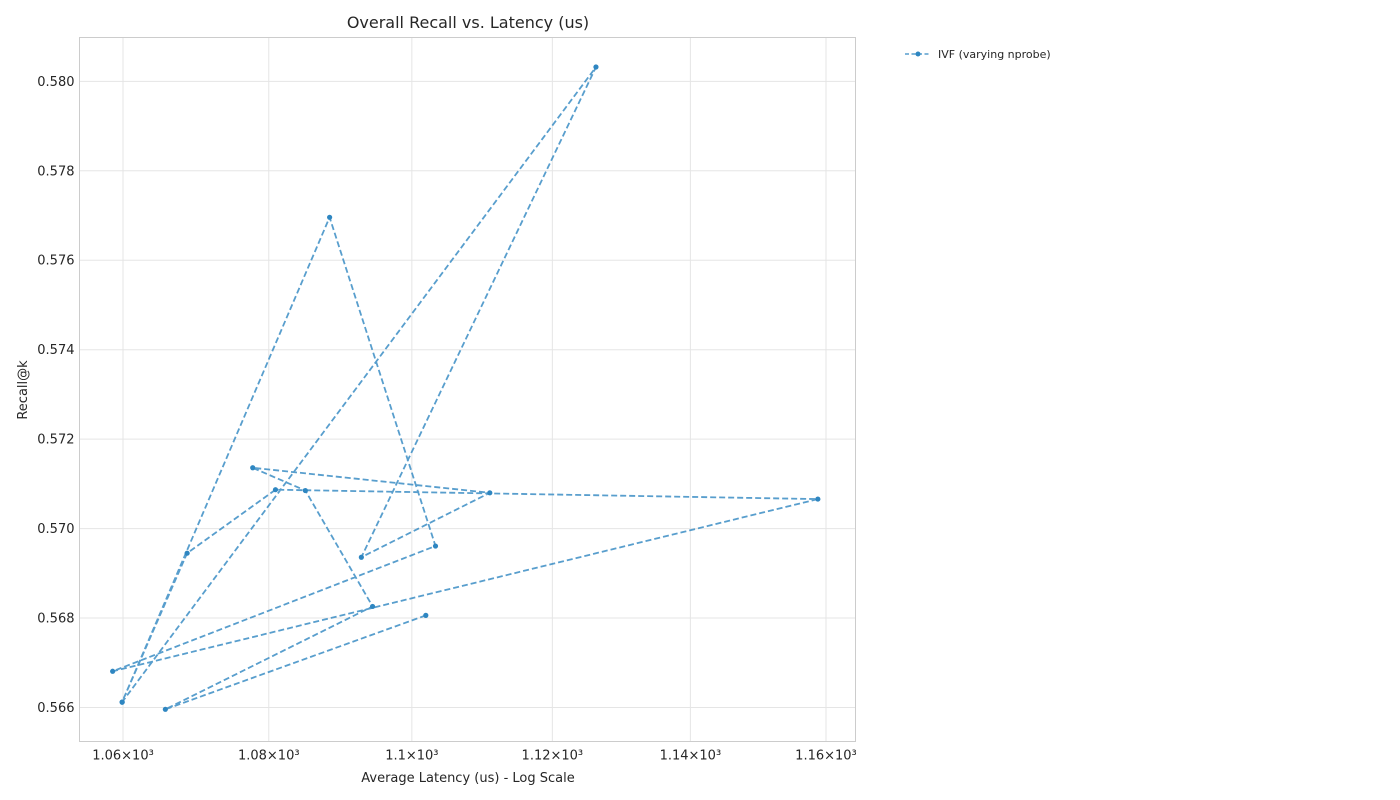 This screenshot has width=1400, height=800. Describe the element at coordinates (55, 350) in the screenshot. I see `y-tick-label: 0.574` at that location.